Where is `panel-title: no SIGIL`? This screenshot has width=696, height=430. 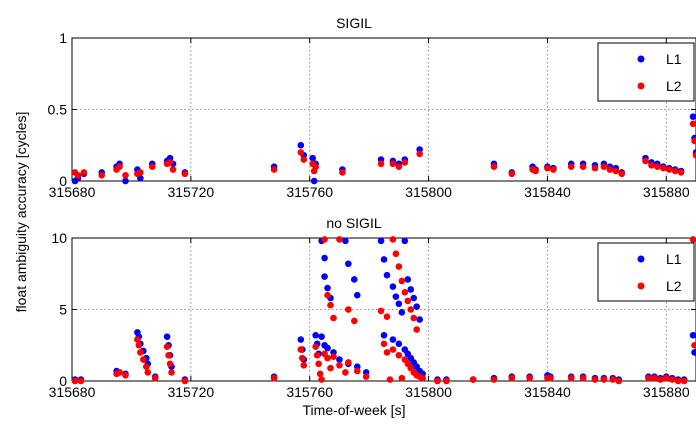
panel-title: no SIGIL is located at coordinates (353, 223).